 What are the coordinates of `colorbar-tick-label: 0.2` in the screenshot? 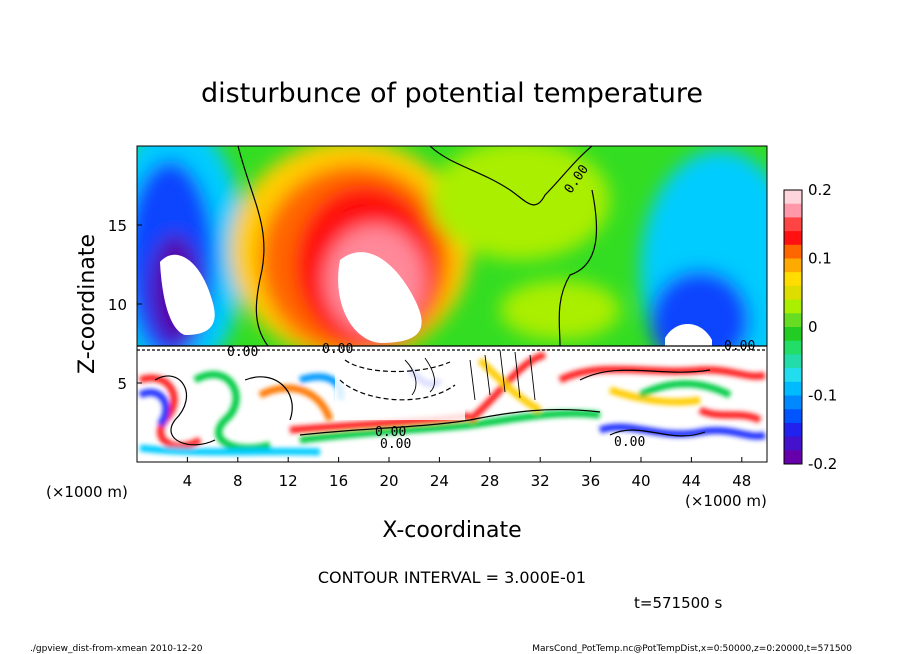 It's located at (820, 190).